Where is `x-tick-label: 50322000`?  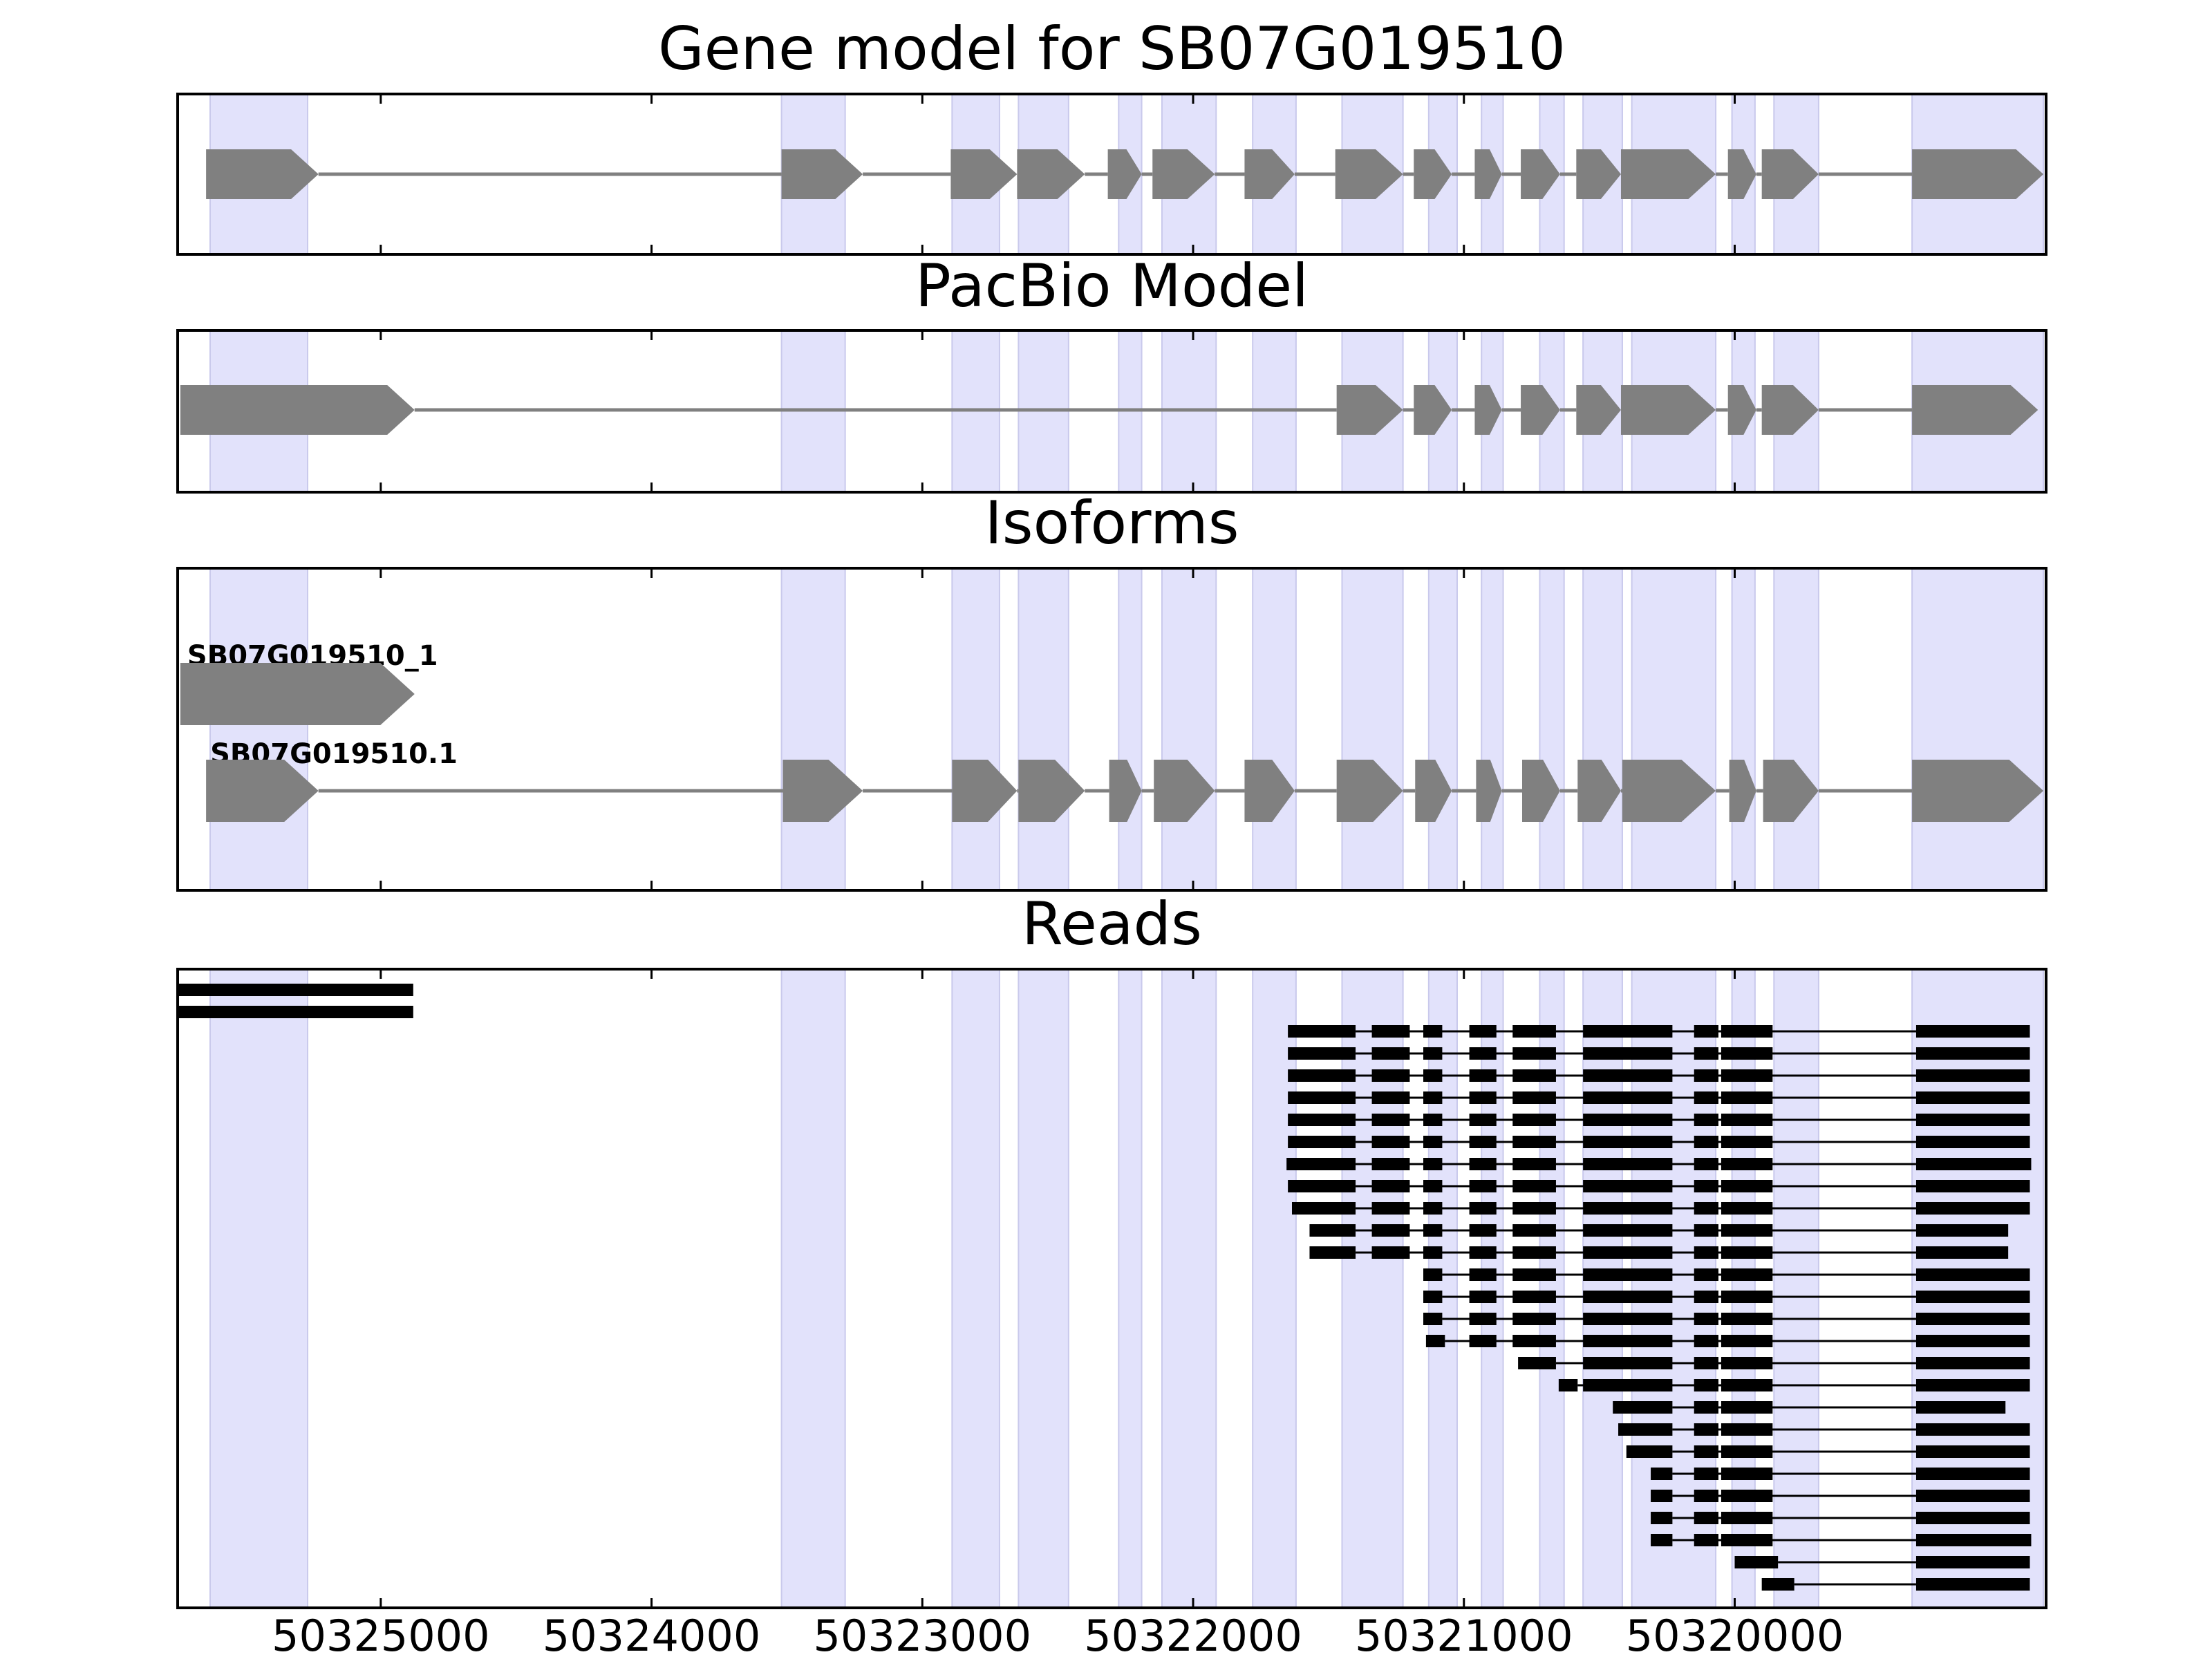 x-tick-label: 50322000 is located at coordinates (1193, 1635).